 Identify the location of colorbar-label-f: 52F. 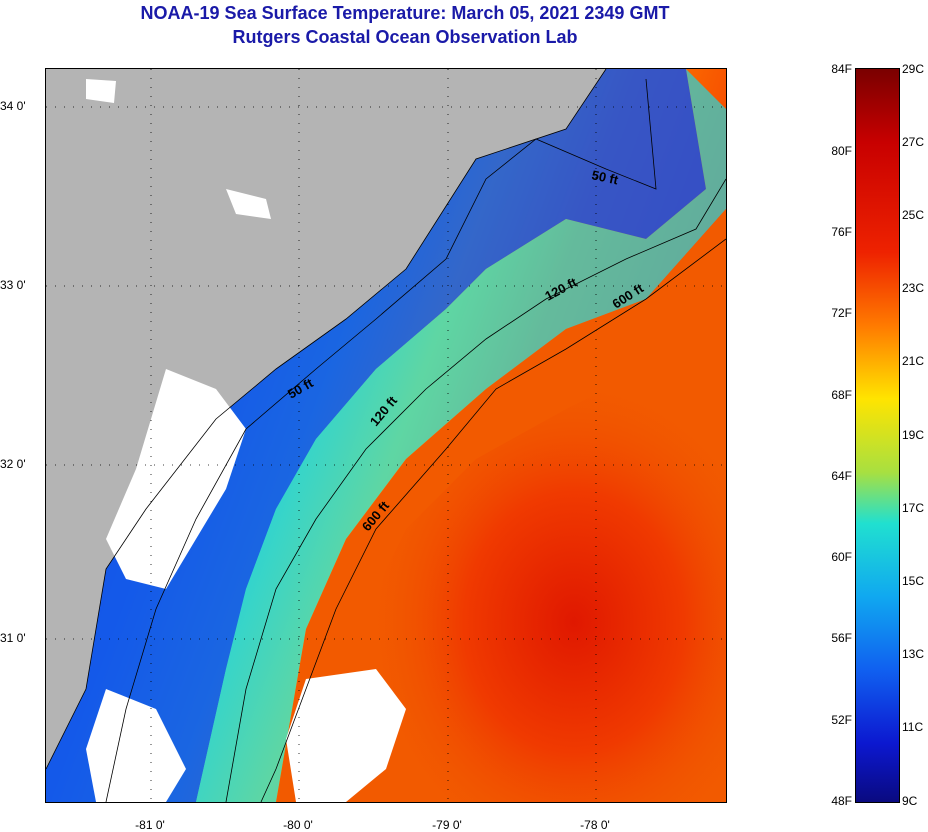
(841, 720).